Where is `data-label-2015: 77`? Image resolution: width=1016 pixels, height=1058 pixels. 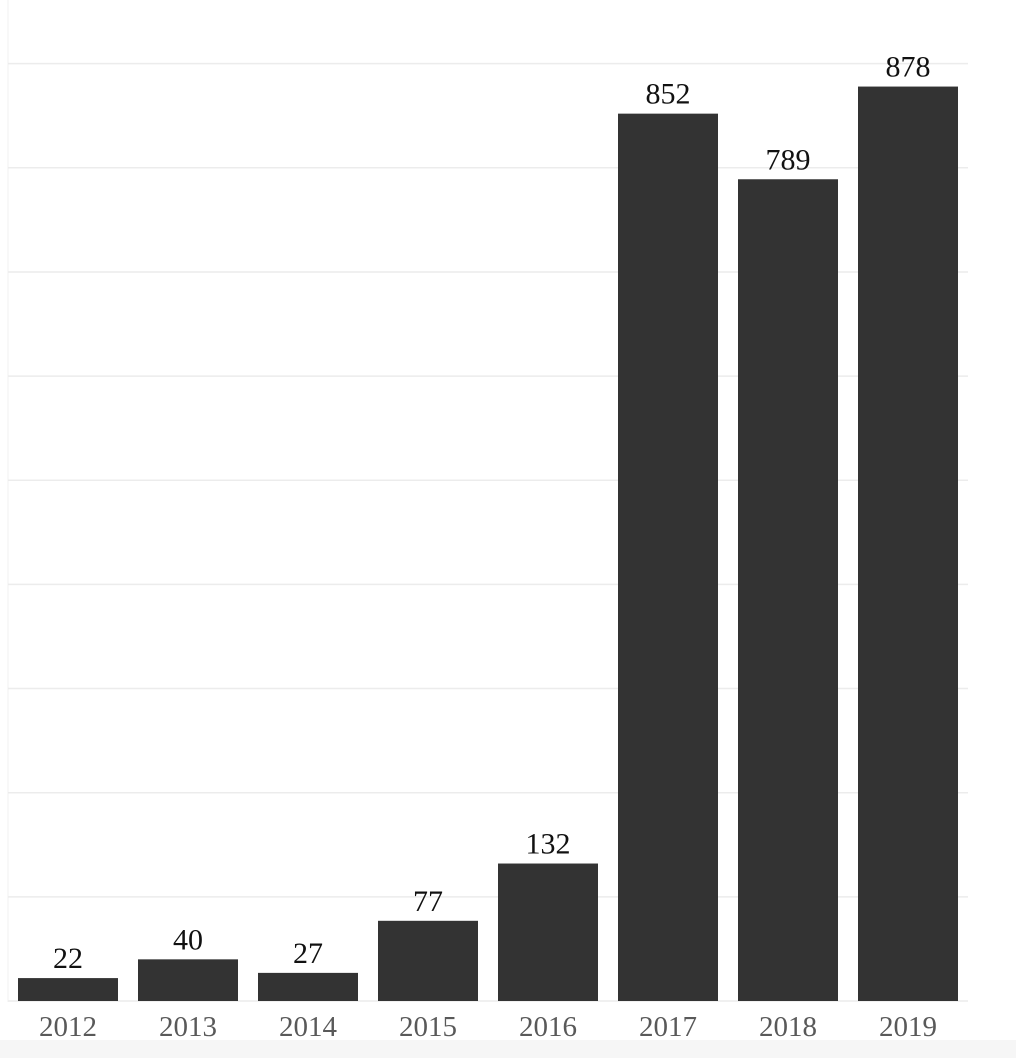 data-label-2015: 77 is located at coordinates (428, 901).